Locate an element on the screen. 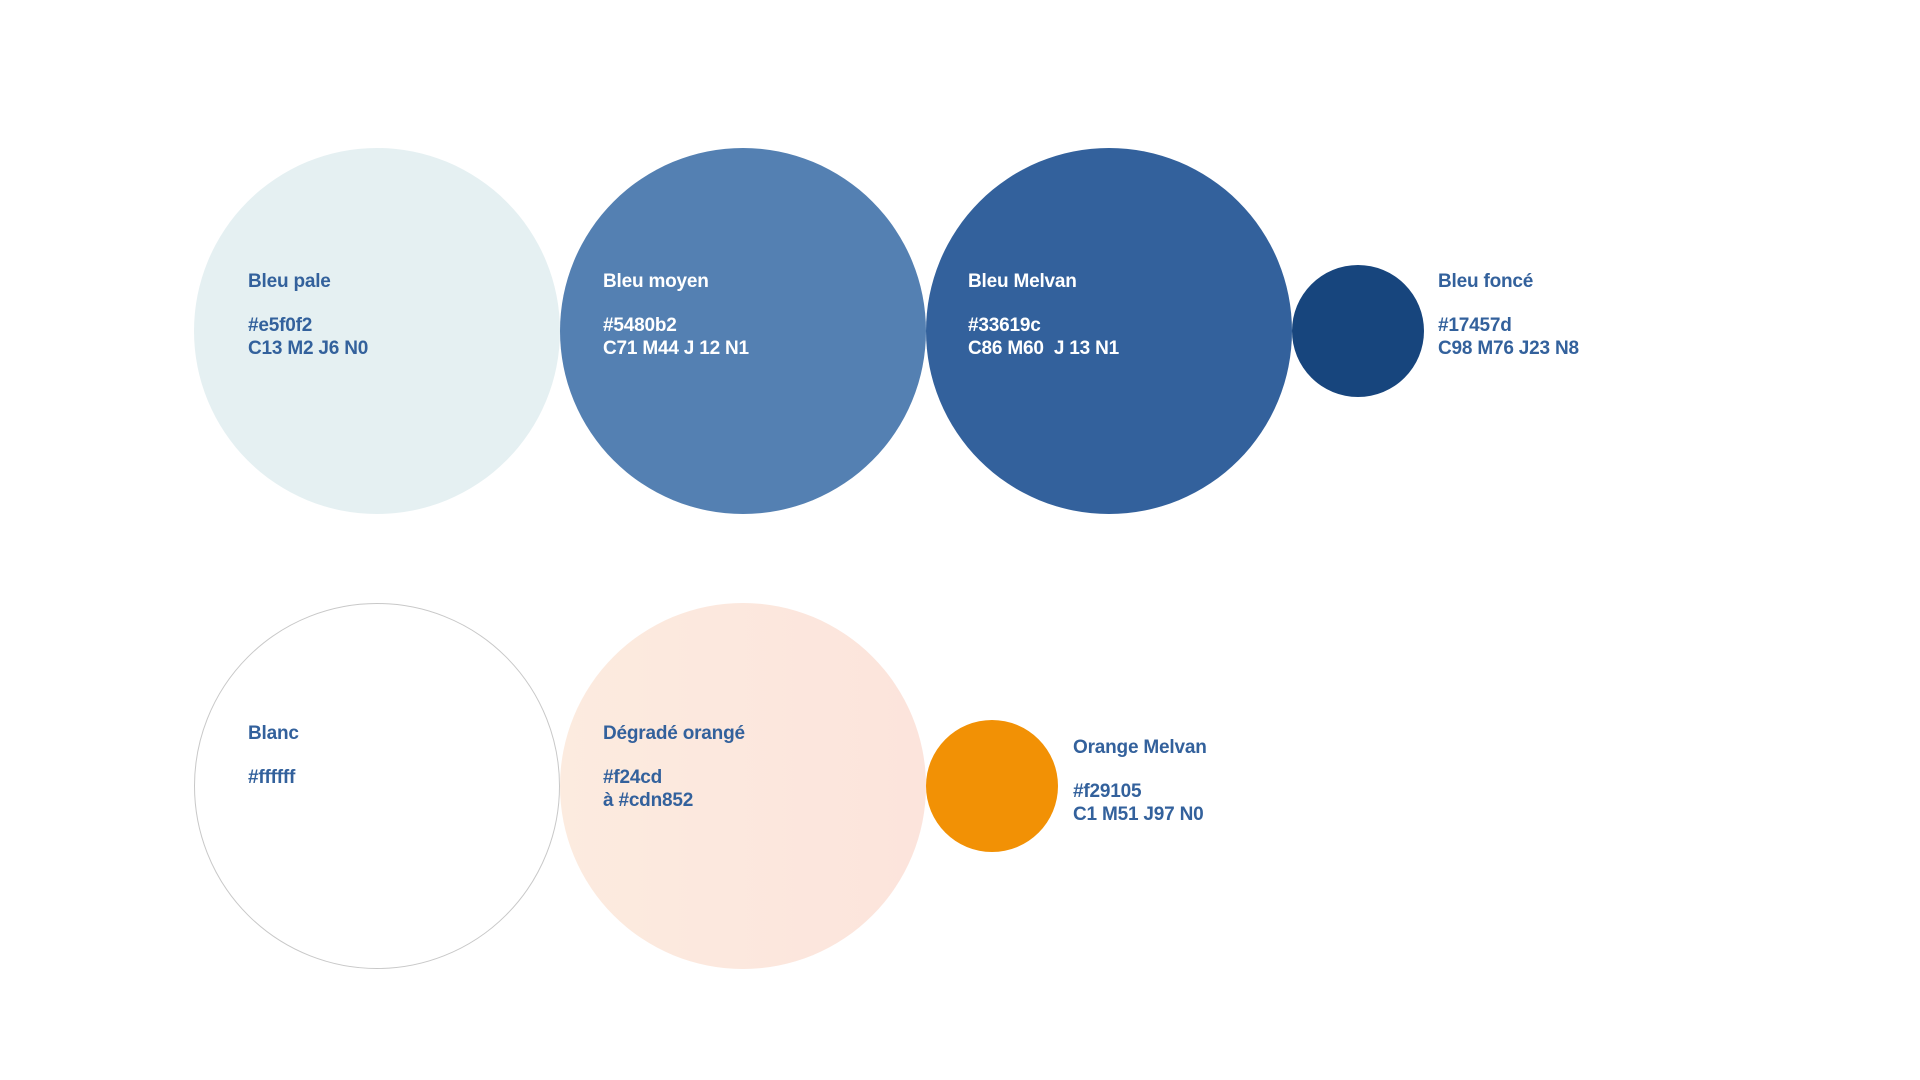 This screenshot has height=1080, width=1920. cmyk-code: C98 M76 J23 N8 is located at coordinates (1508, 348).